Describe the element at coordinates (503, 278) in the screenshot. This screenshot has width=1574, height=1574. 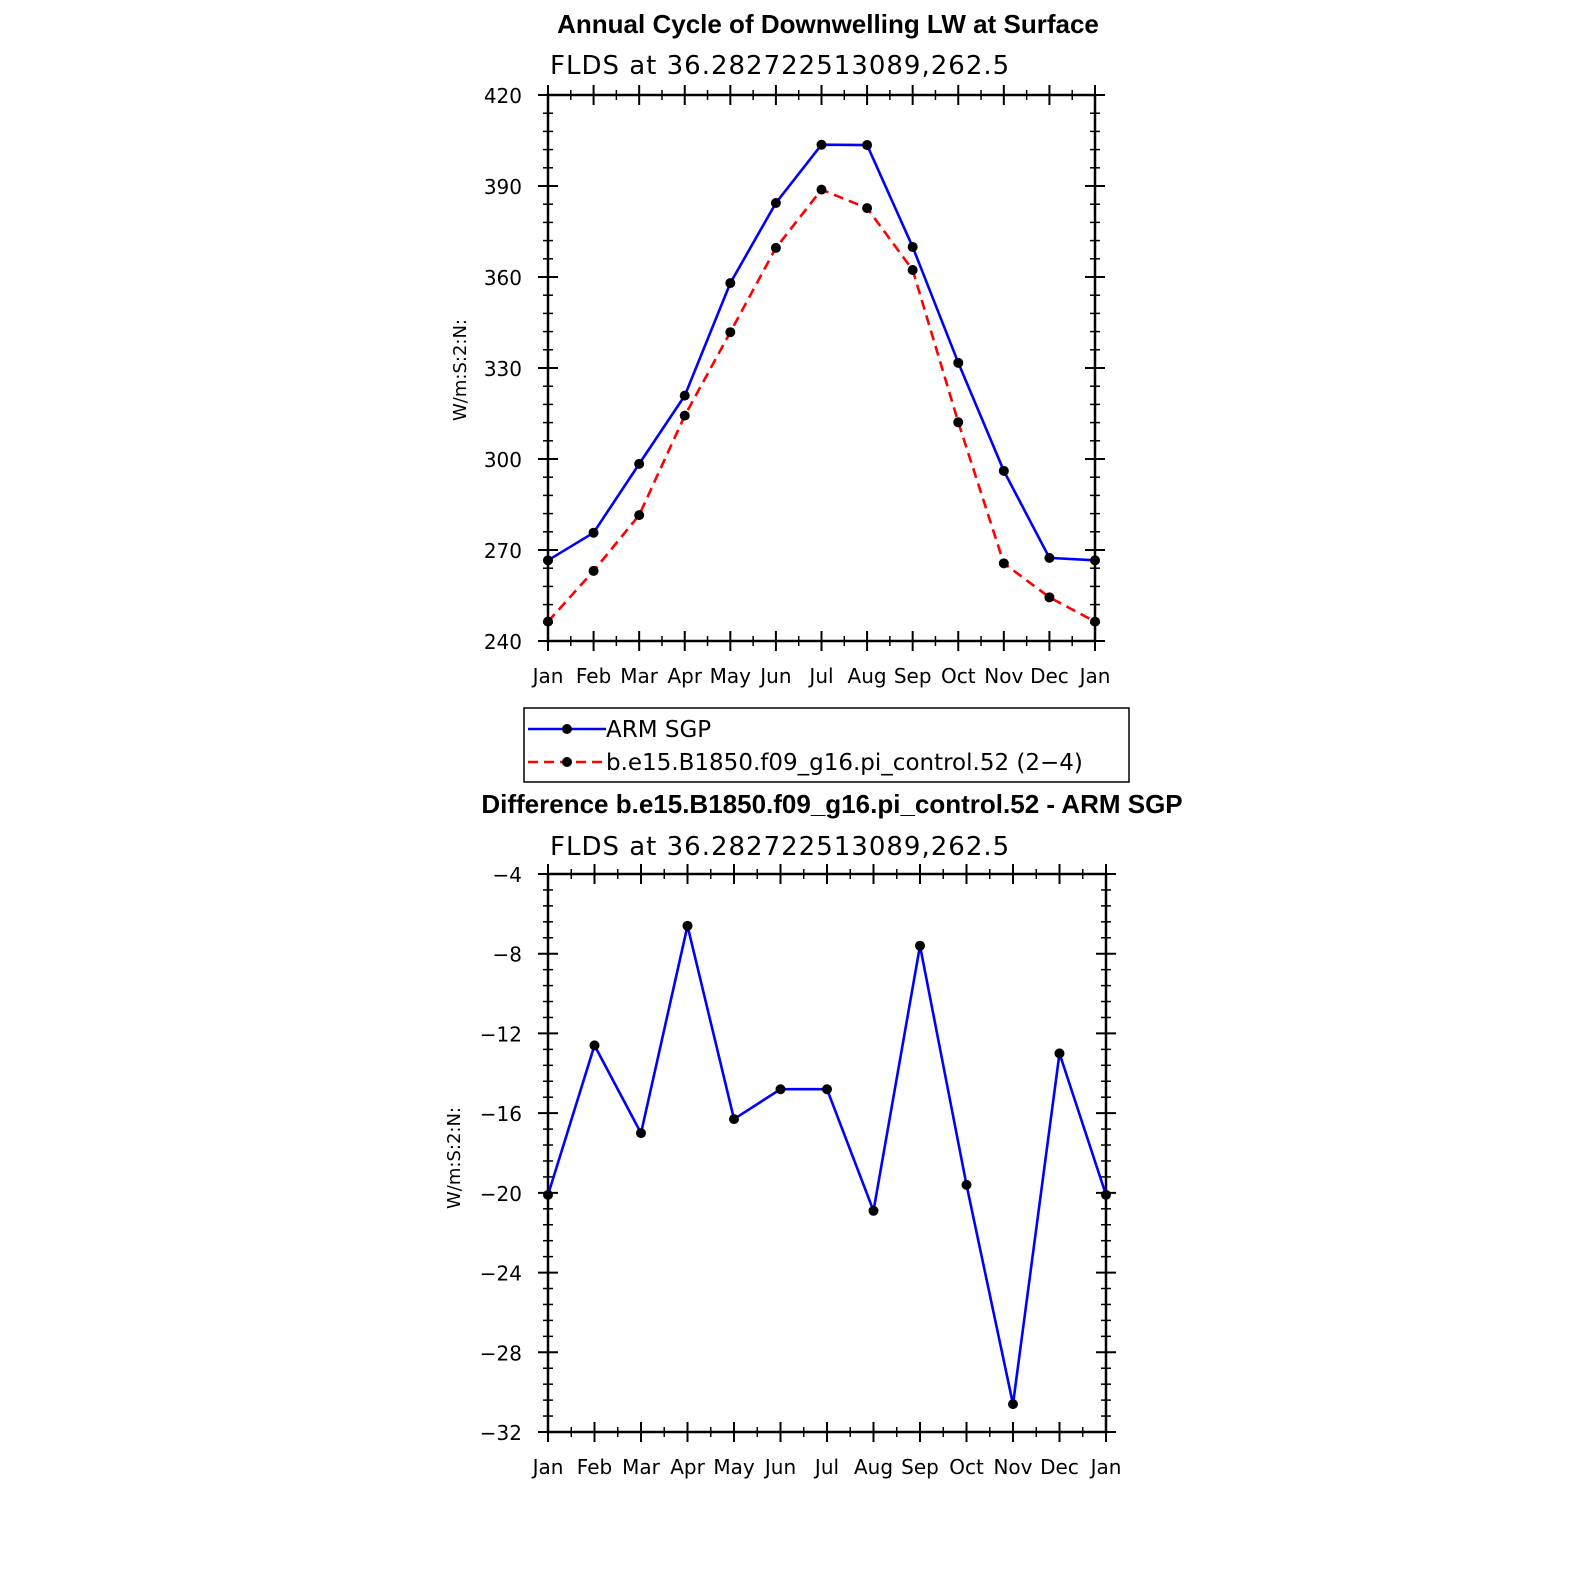
I see `y-tick-label: 360` at that location.